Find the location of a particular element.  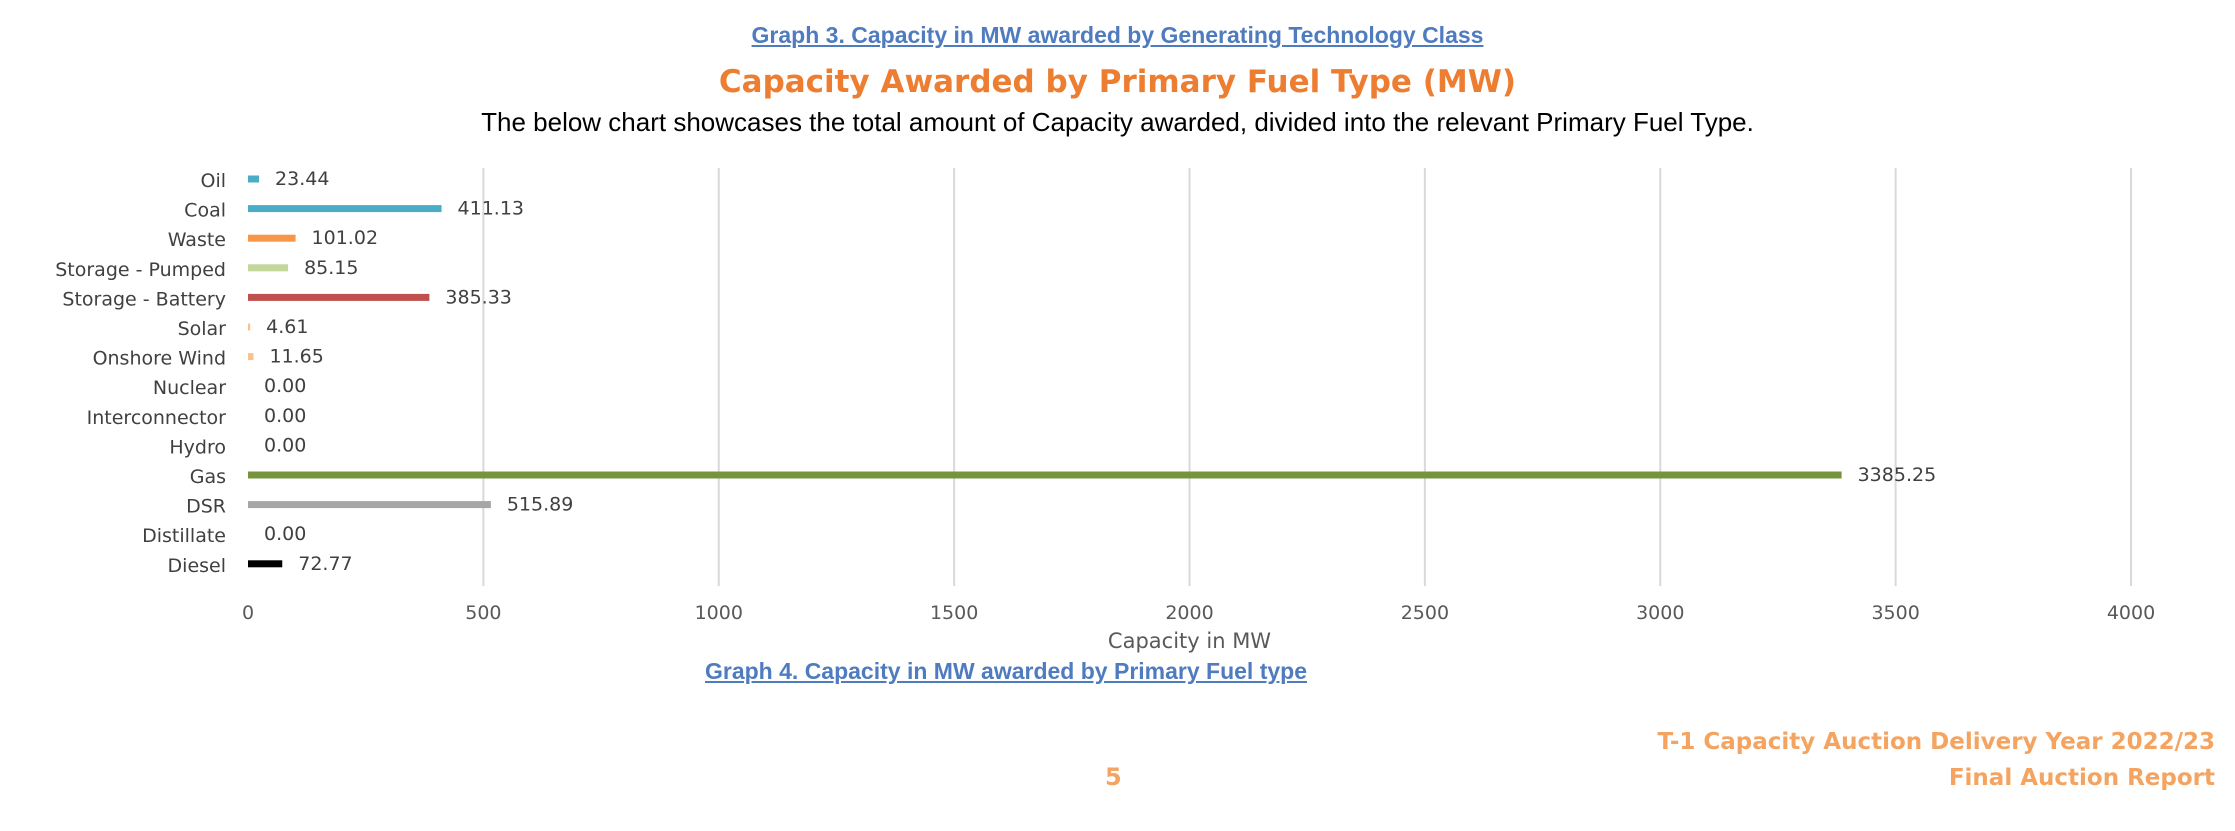

x-tick-label: 1500 is located at coordinates (954, 613).